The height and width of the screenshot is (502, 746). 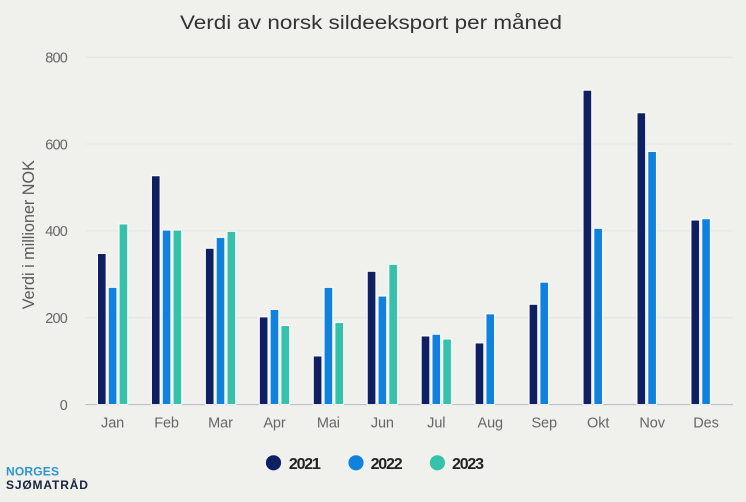 What do you see at coordinates (305, 464) in the screenshot?
I see `svg-text: 2021` at bounding box center [305, 464].